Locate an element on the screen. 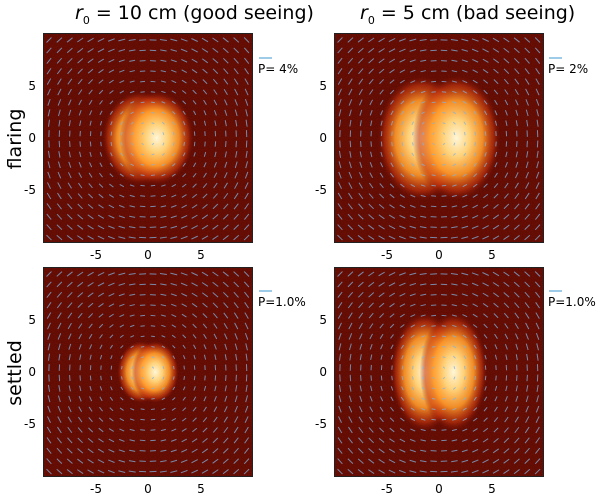  panel-image is located at coordinates (439, 138).